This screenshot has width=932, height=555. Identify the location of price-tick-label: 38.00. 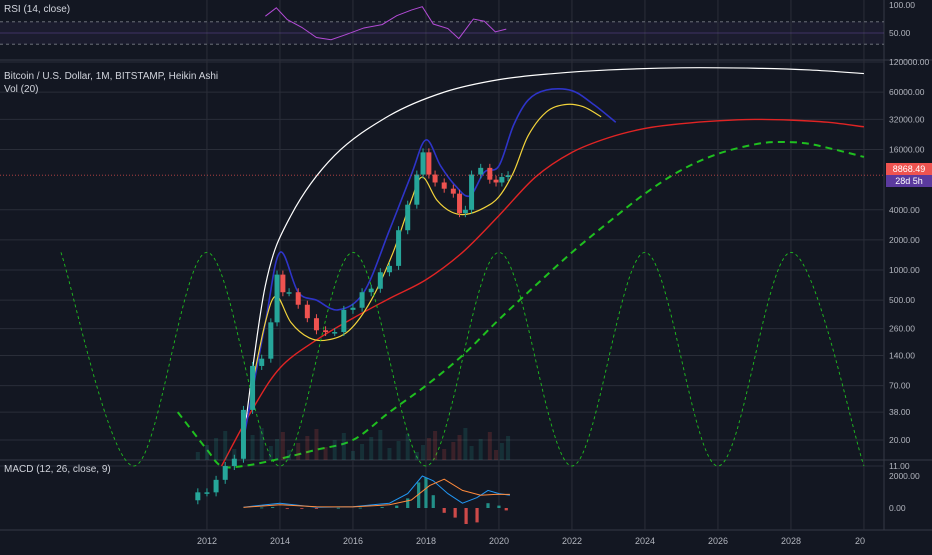
(900, 412).